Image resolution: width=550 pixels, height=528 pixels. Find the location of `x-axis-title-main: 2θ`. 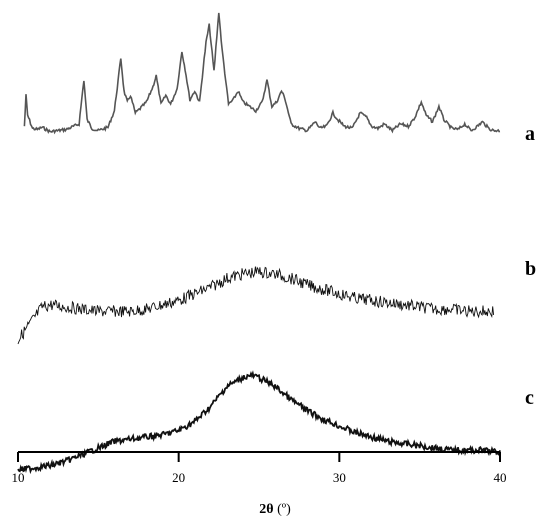

x-axis-title-main: 2θ is located at coordinates (266, 509).